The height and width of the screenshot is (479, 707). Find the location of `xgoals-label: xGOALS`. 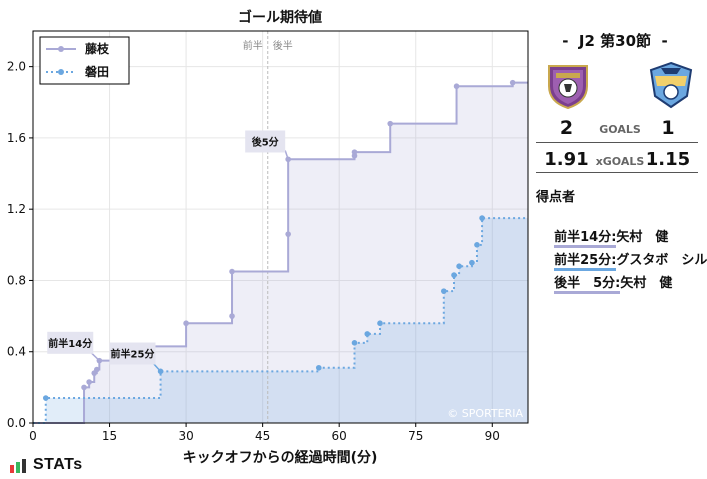

xgoals-label: xGOALS is located at coordinates (620, 161).